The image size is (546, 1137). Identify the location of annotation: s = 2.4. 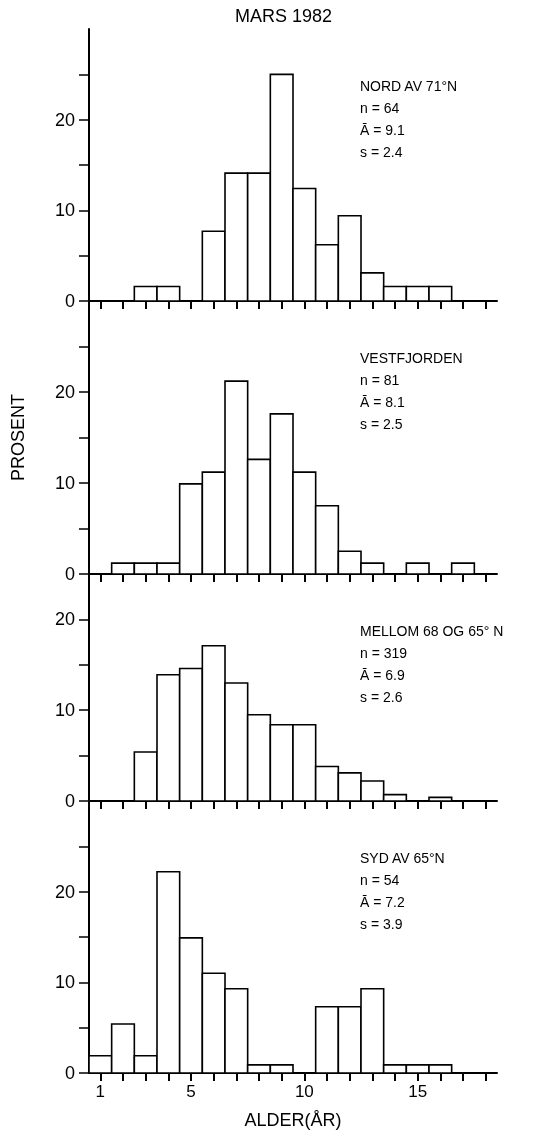
(381, 152).